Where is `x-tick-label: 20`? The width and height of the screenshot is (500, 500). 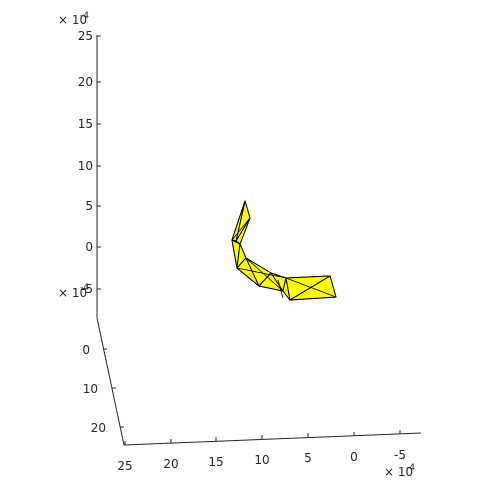
x-tick-label: 20 is located at coordinates (170, 464).